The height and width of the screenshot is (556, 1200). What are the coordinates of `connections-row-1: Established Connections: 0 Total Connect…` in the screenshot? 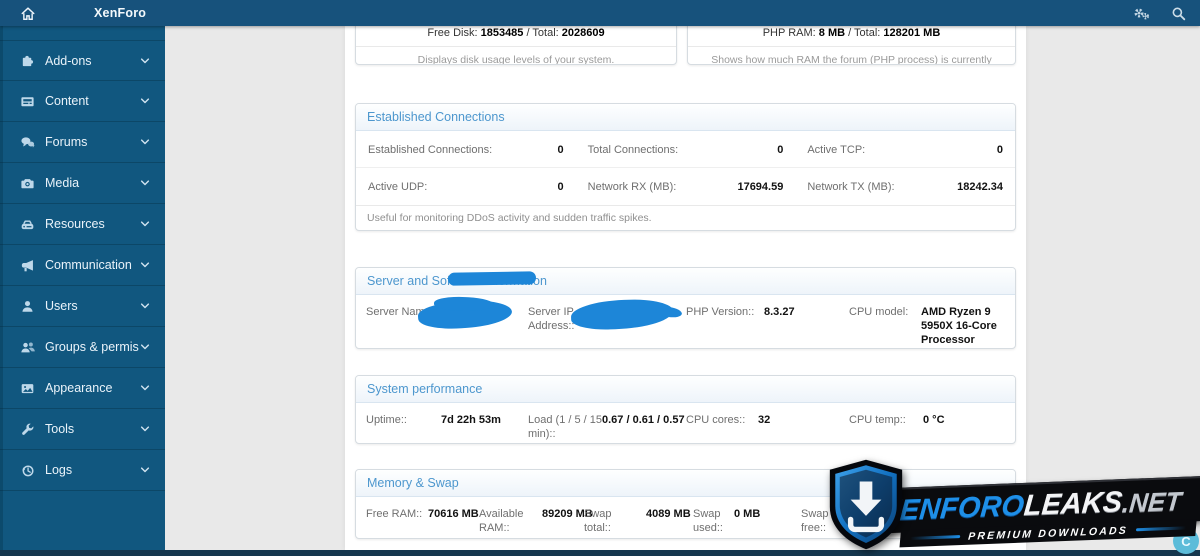 It's located at (685, 149).